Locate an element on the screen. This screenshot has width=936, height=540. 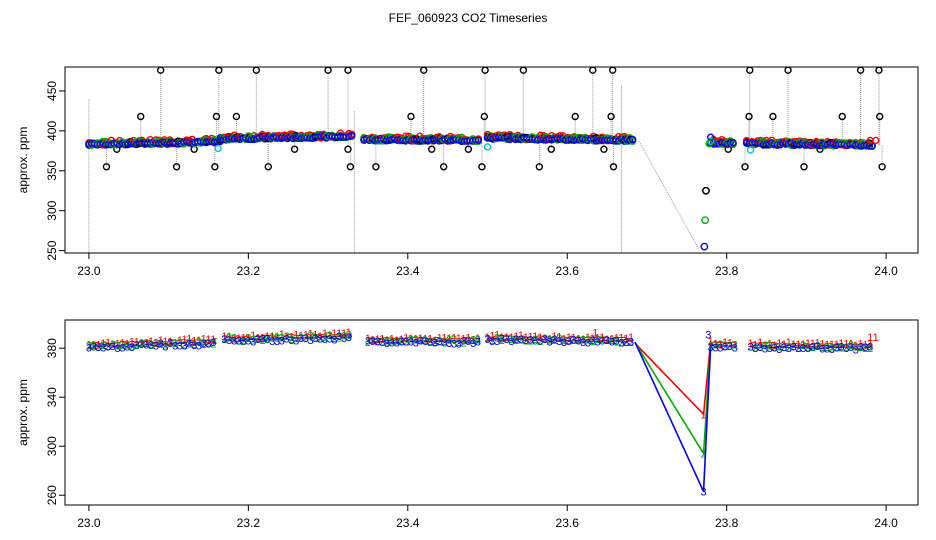
figure-title: FEF_060923 CO2 Timeseries is located at coordinates (468, 18).